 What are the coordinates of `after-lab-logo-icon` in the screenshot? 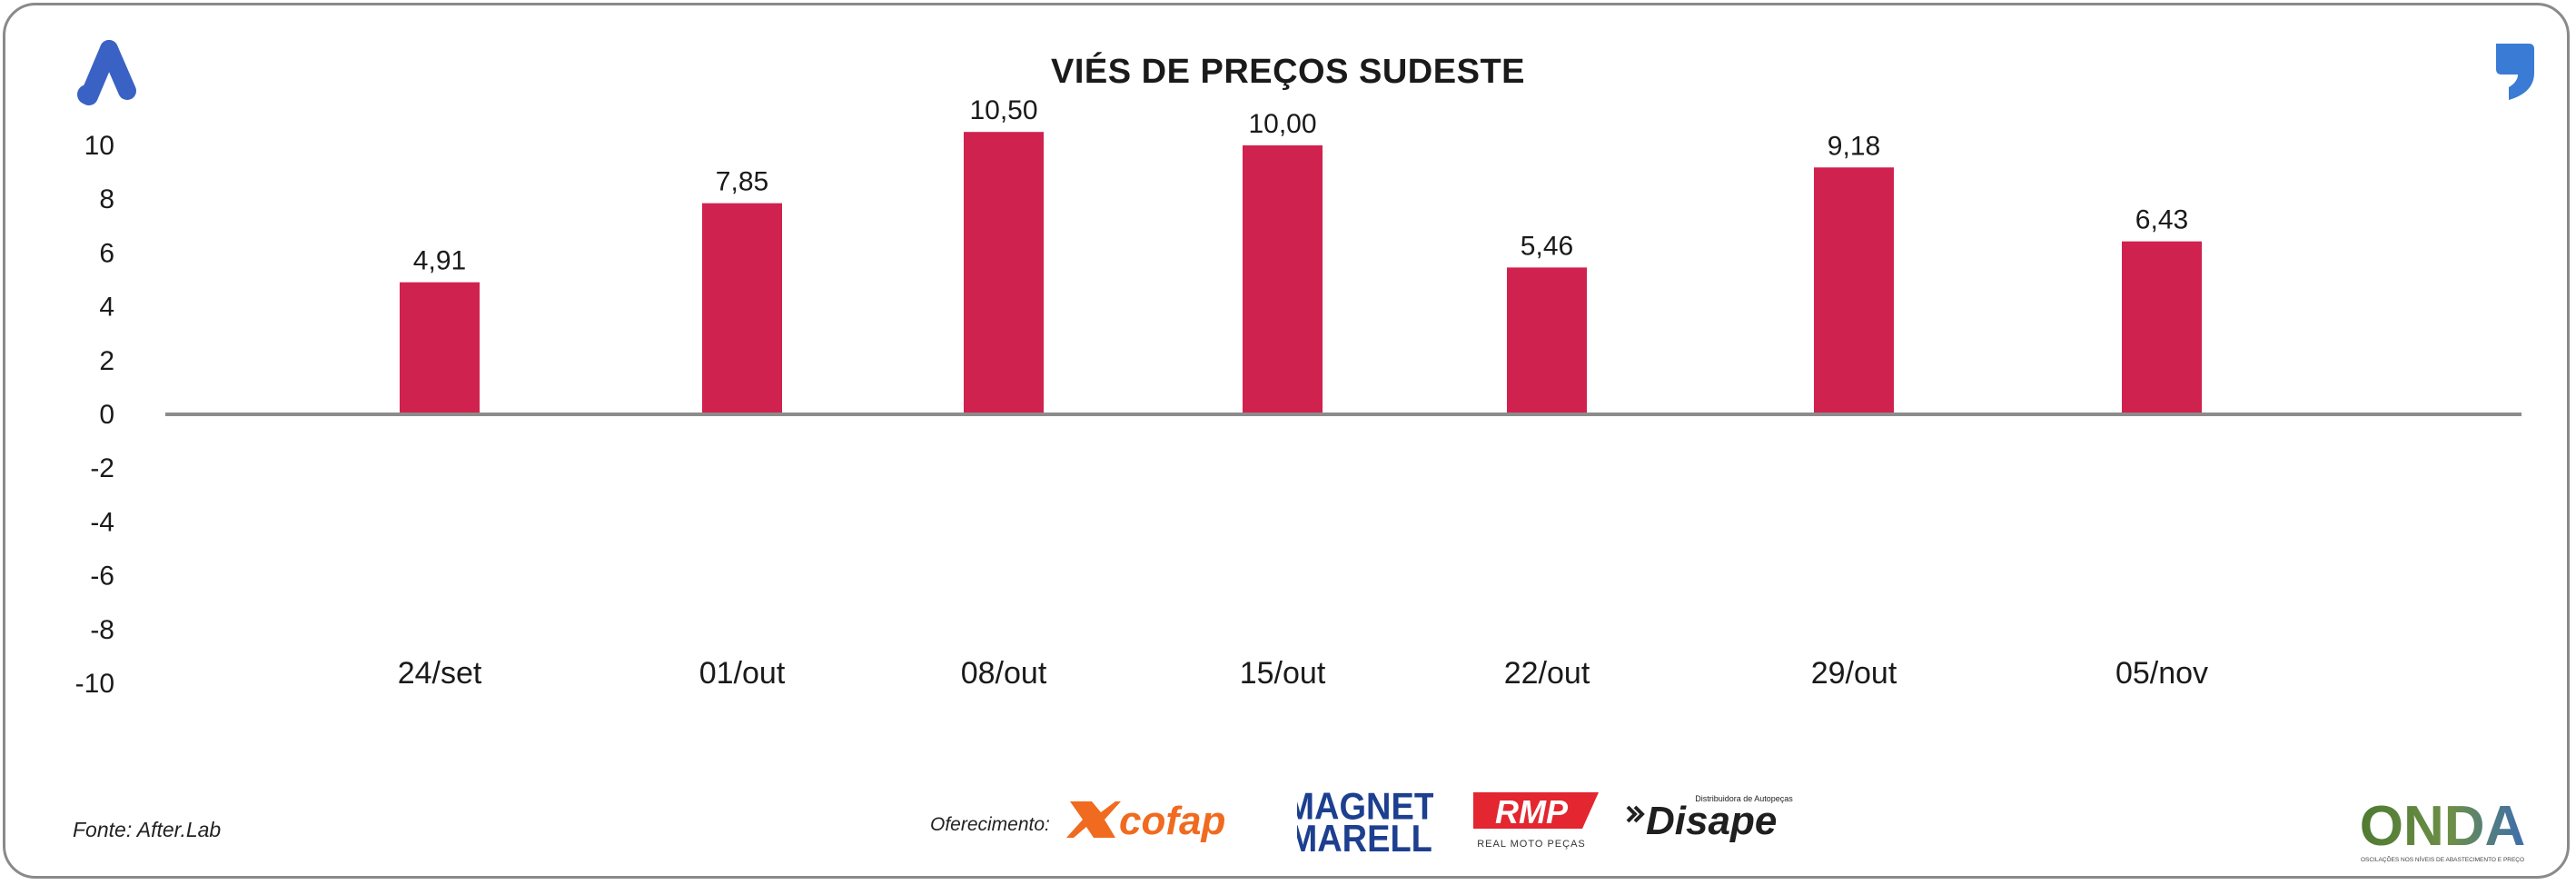 It's located at (106, 72).